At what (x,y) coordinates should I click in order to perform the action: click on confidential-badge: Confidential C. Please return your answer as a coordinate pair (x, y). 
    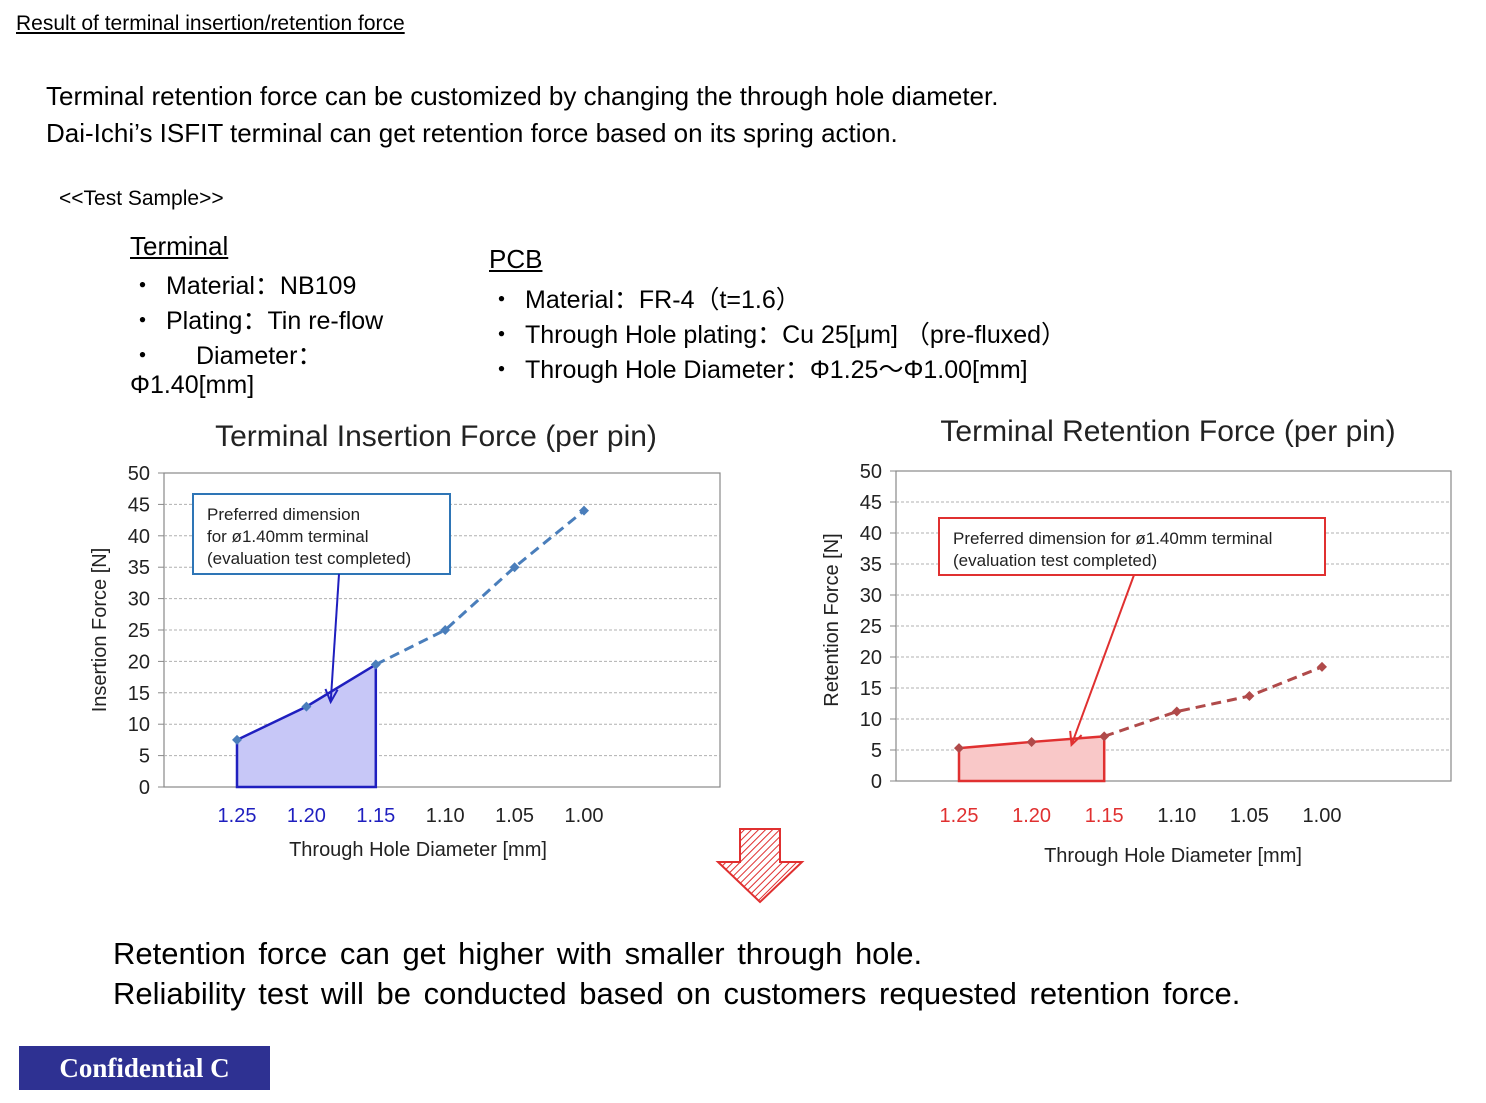
    Looking at the image, I should click on (144, 1068).